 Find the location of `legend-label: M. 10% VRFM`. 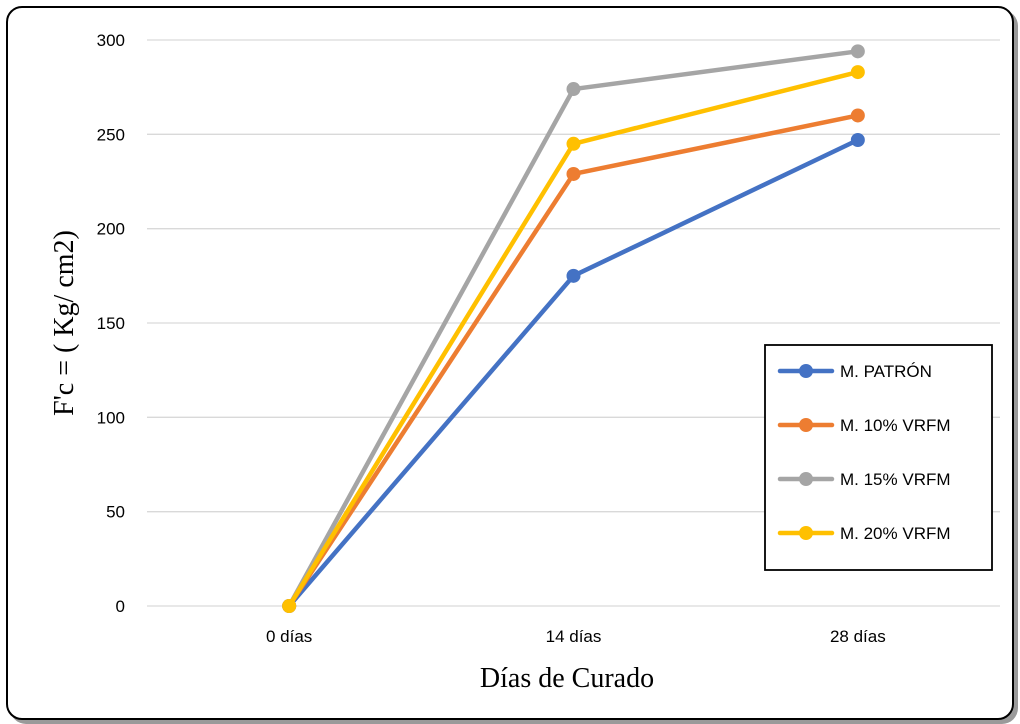

legend-label: M. 10% VRFM is located at coordinates (895, 425).